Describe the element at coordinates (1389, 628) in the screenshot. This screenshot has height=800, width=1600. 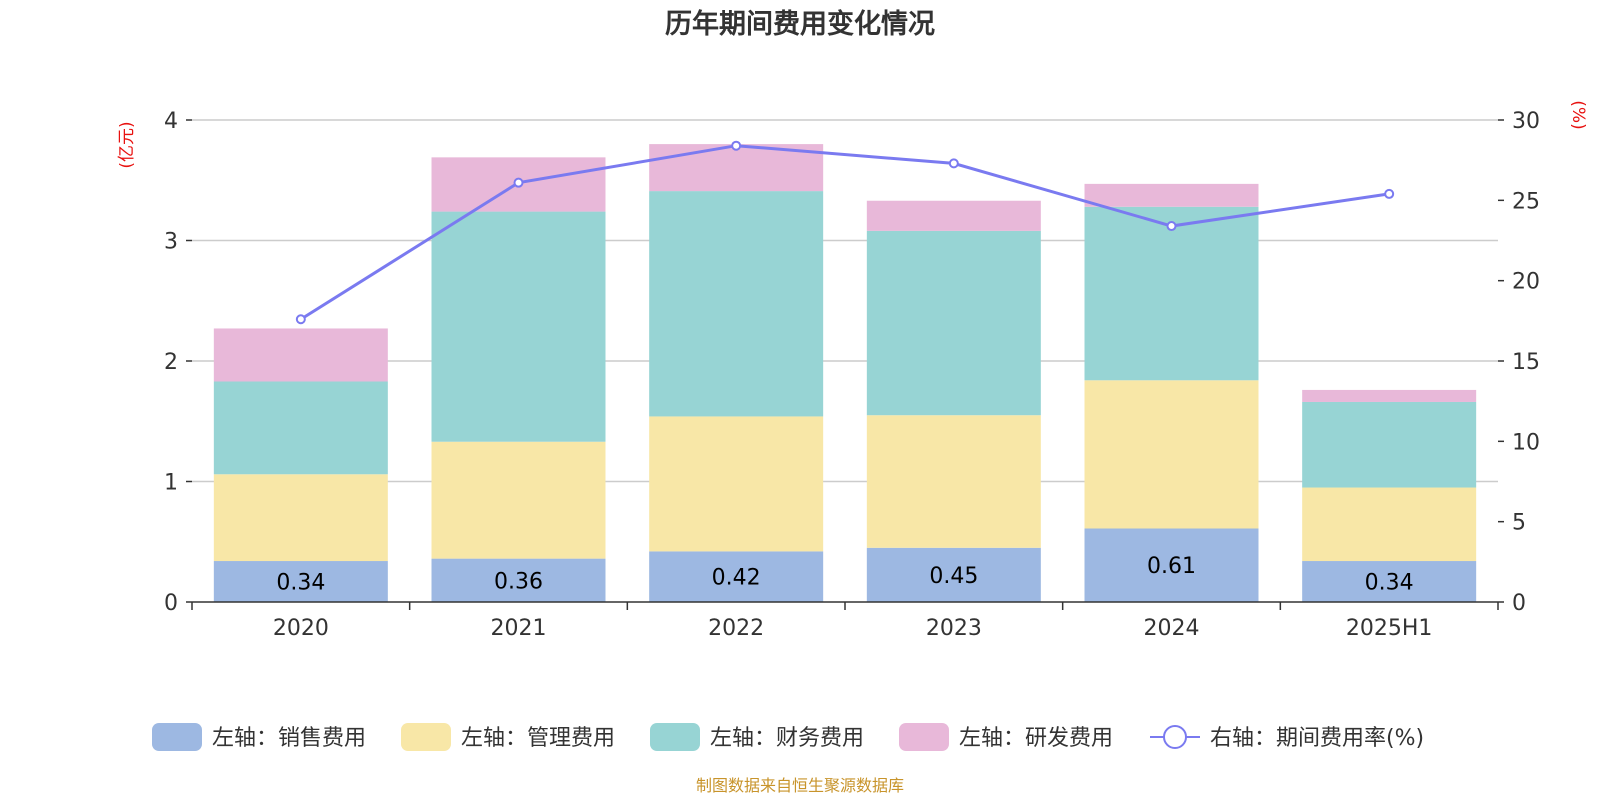
I see `x-axis-tick-label: 2025H1` at that location.